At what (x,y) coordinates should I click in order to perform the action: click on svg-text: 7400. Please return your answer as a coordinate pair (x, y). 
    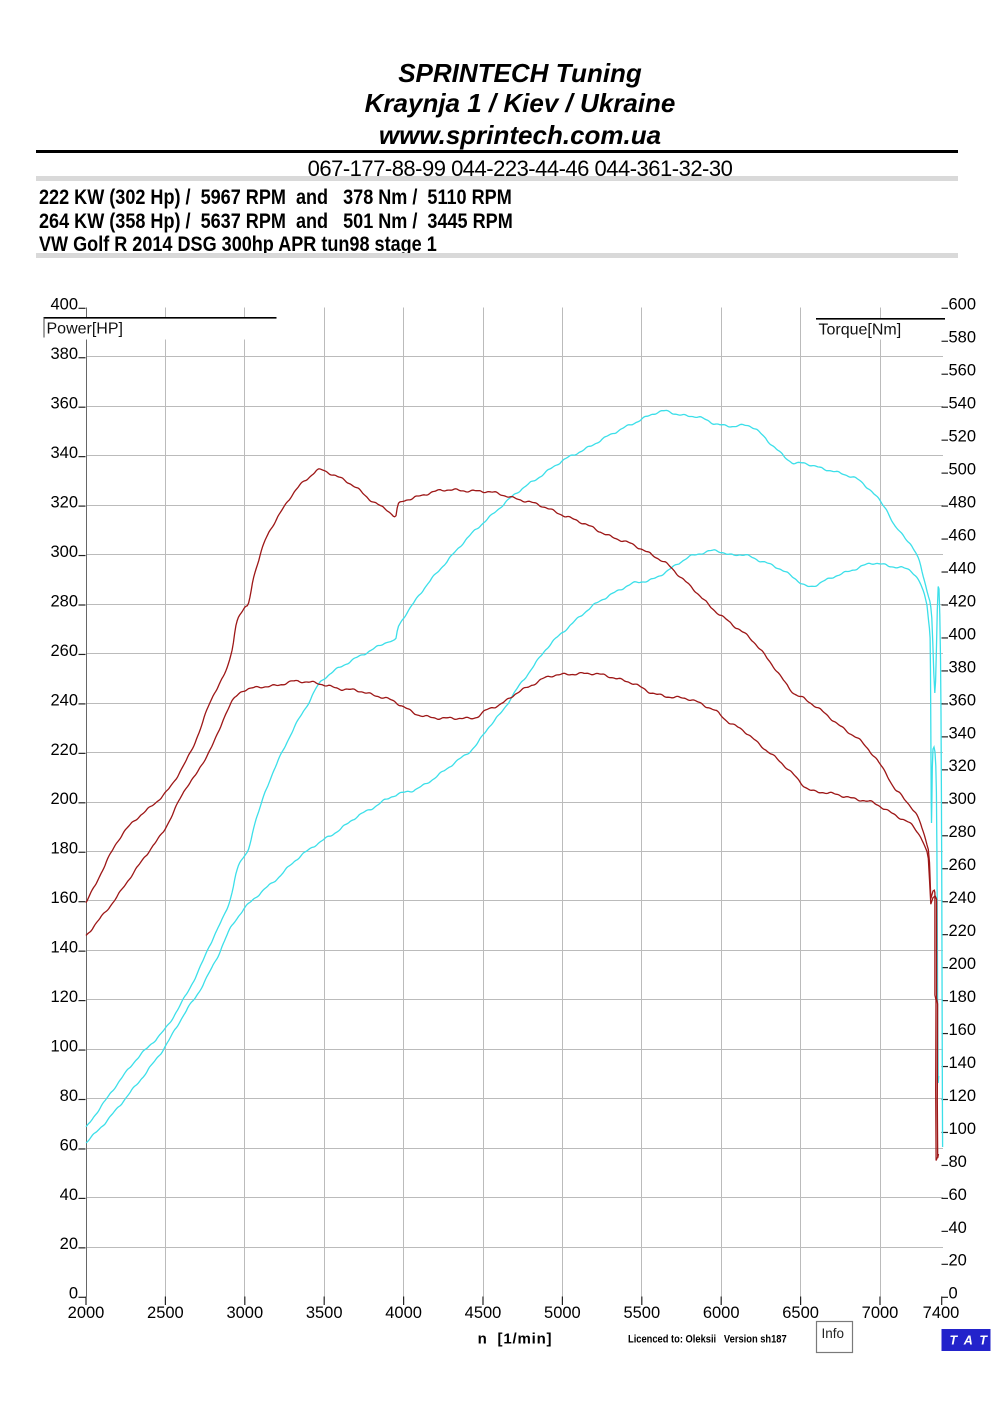
    Looking at the image, I should click on (941, 1313).